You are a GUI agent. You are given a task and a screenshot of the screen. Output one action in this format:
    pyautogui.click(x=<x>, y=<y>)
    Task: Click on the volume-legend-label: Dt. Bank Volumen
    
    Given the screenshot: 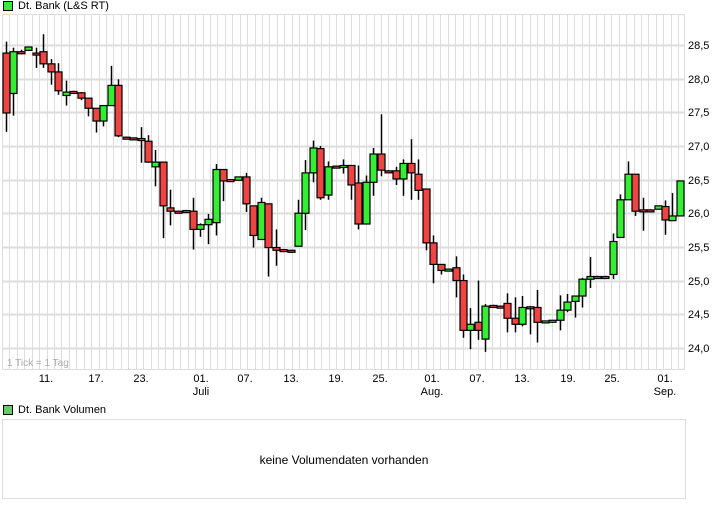 What is the action you would take?
    pyautogui.click(x=62, y=410)
    